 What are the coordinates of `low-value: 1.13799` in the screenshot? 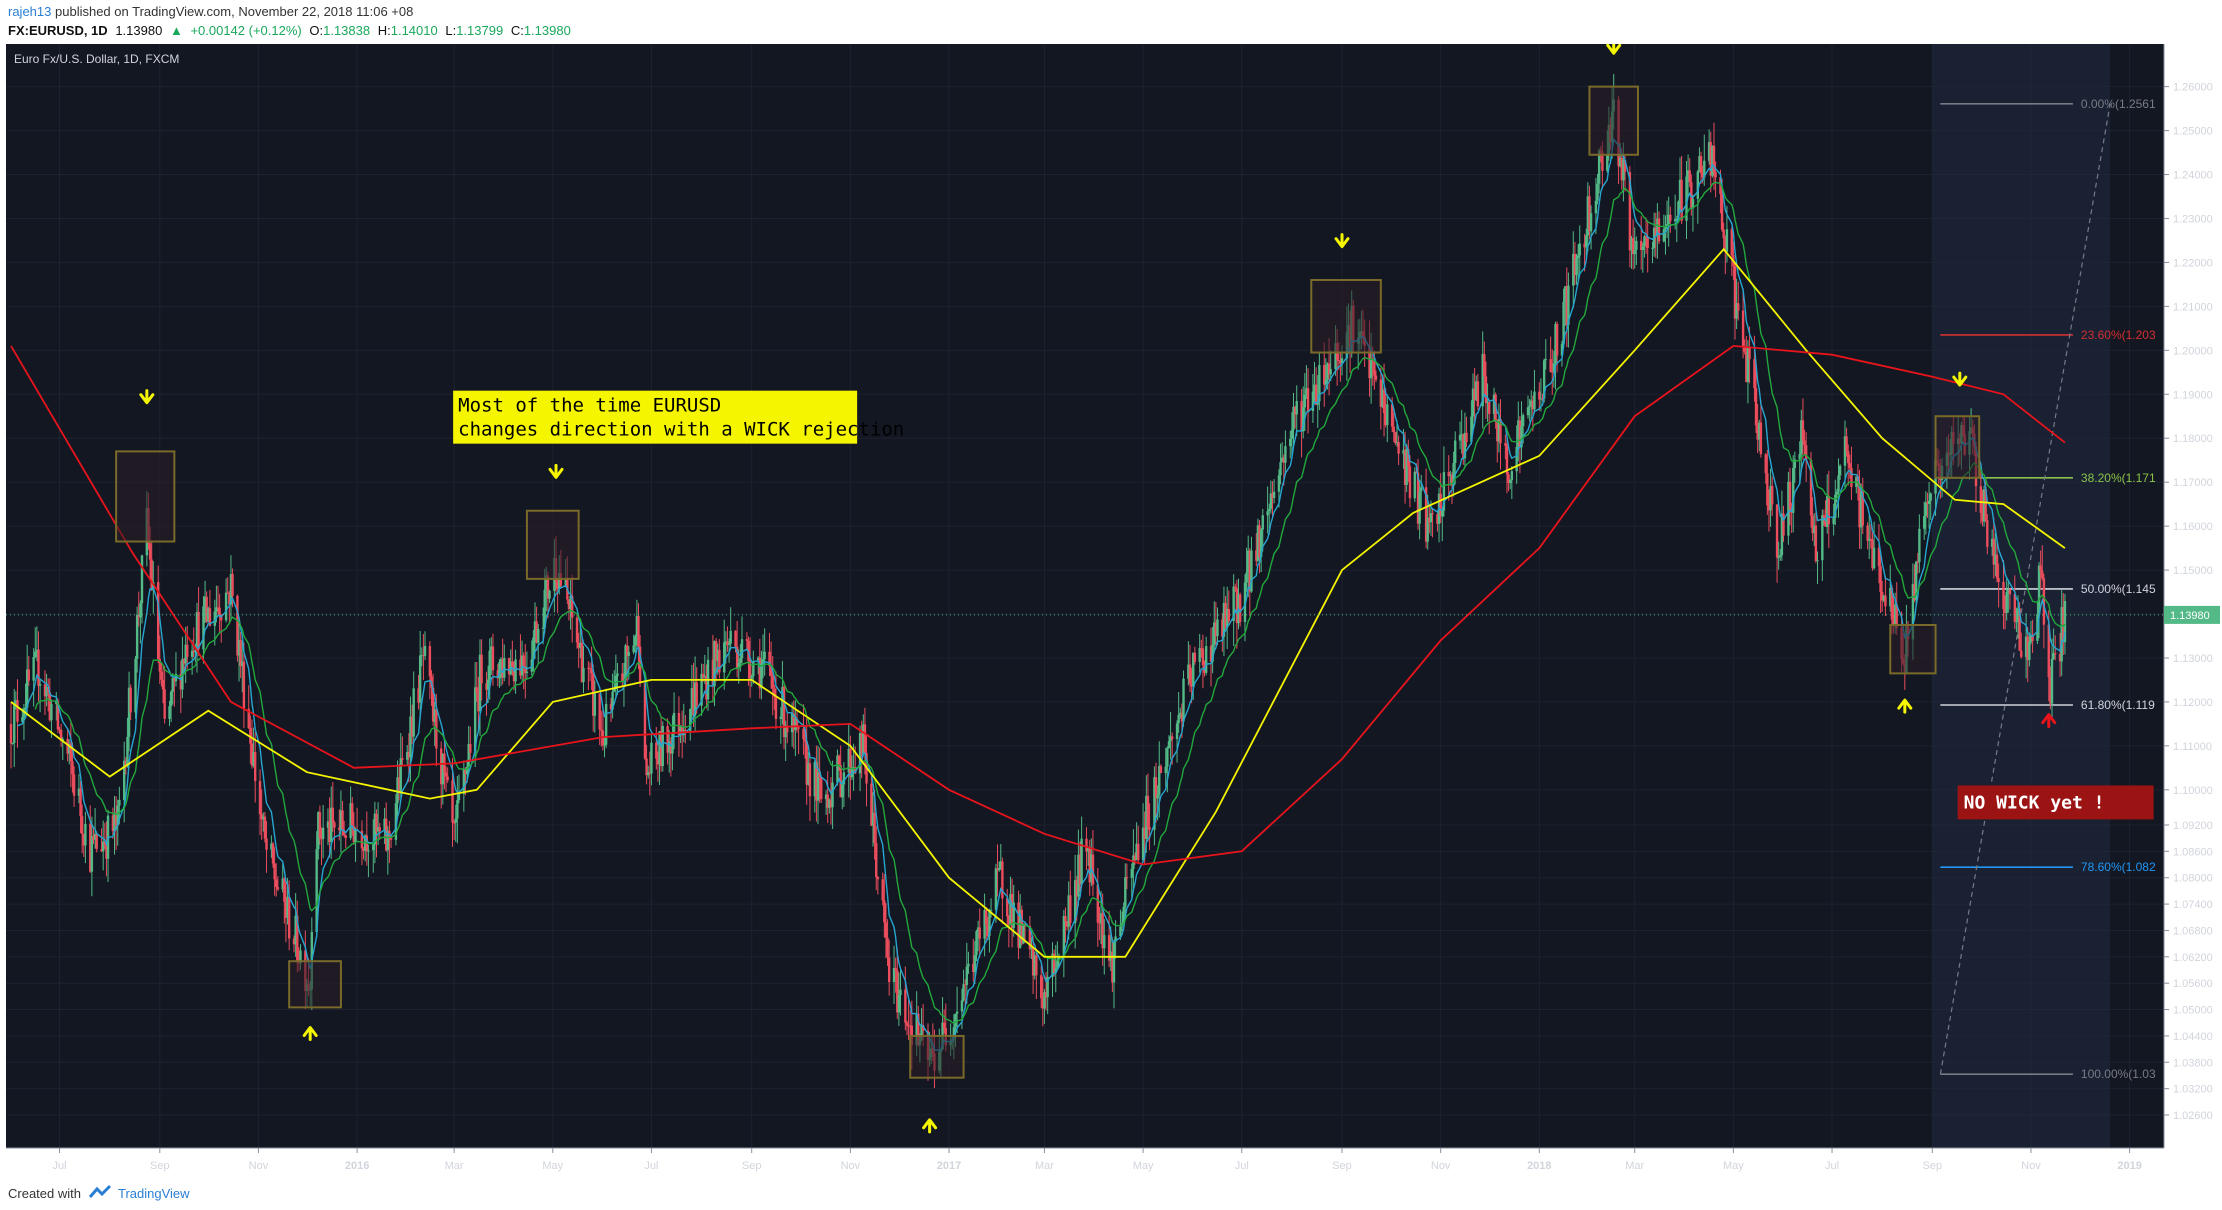 It's located at (480, 30).